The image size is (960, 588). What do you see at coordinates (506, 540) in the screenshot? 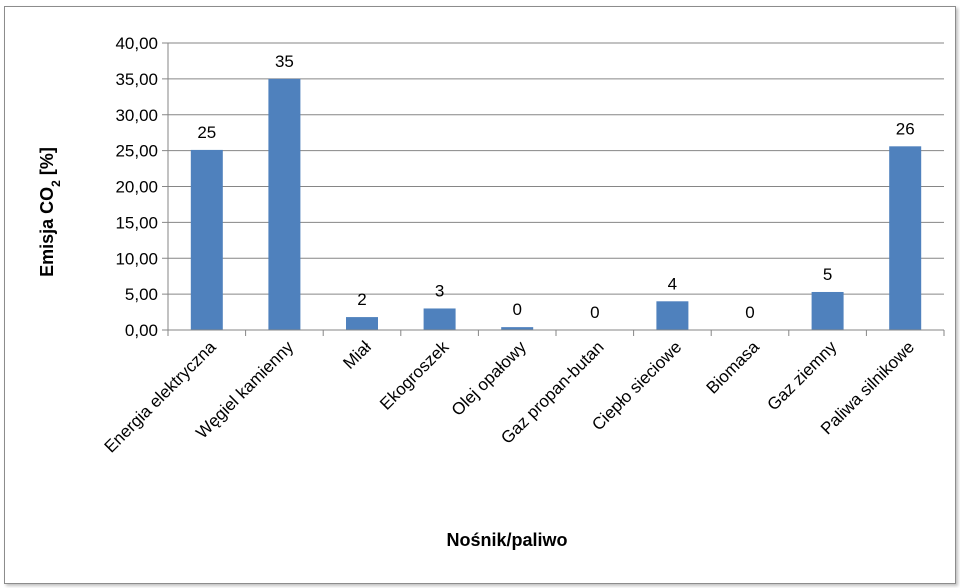
I see `x-axis-title: Nośnik/paliwo` at bounding box center [506, 540].